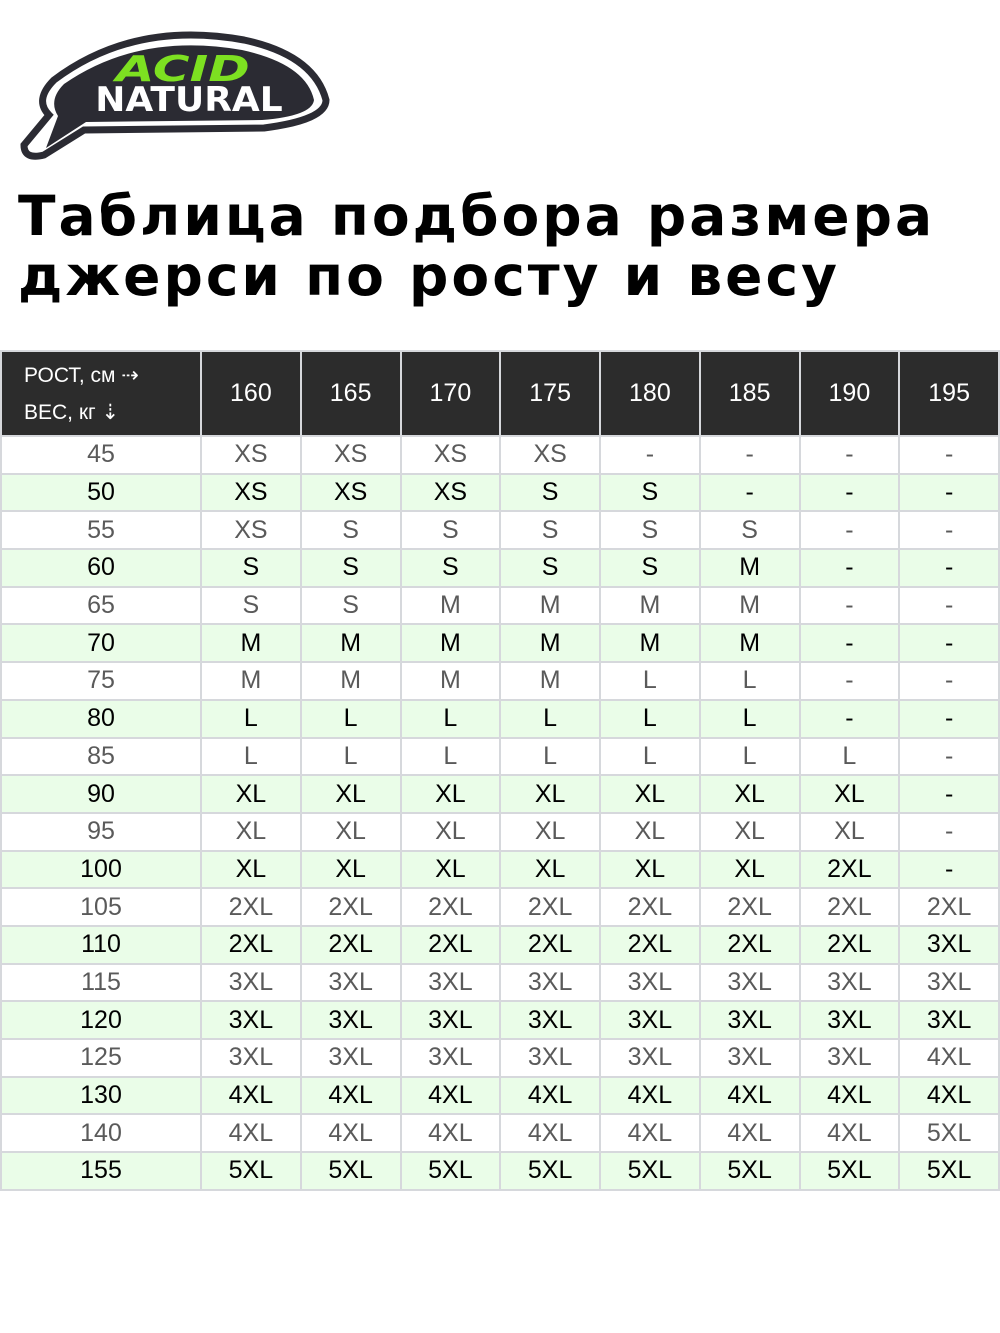 This screenshot has height=1333, width=1000. I want to click on height-header: 160, so click(251, 393).